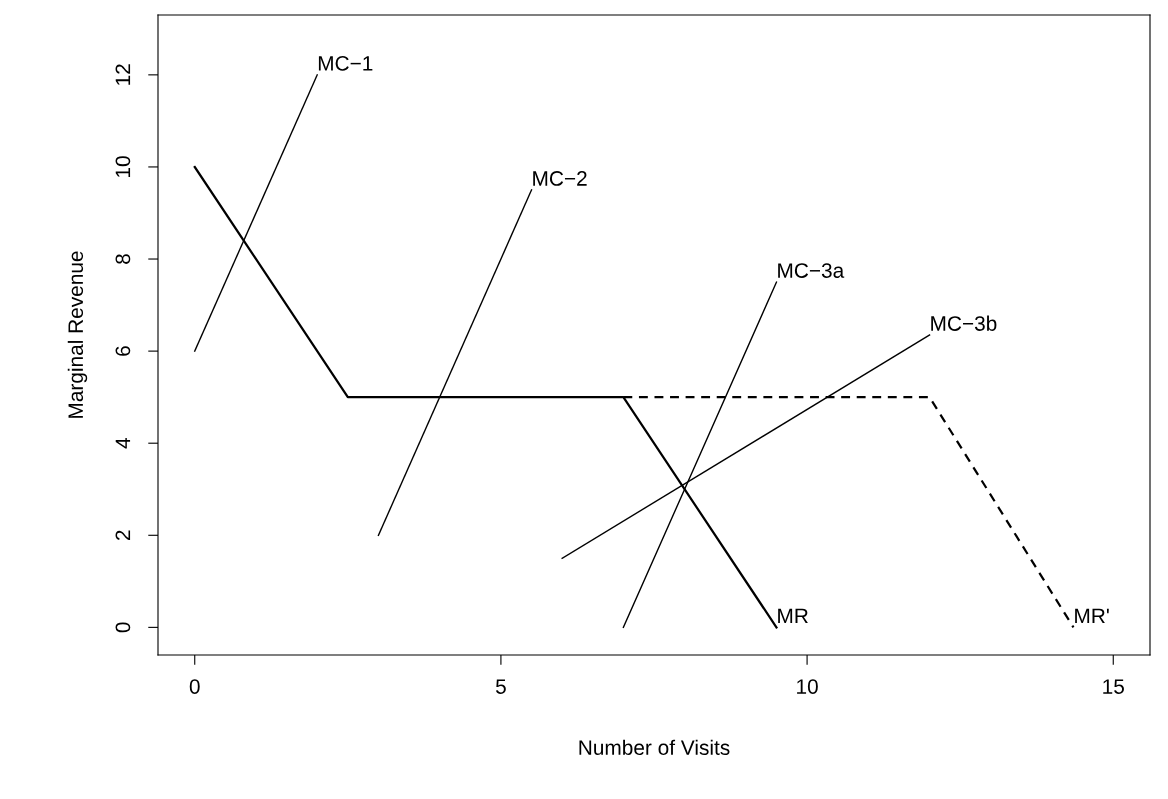 The width and height of the screenshot is (1168, 799). What do you see at coordinates (123, 259) in the screenshot?
I see `y-tick-label: 8` at bounding box center [123, 259].